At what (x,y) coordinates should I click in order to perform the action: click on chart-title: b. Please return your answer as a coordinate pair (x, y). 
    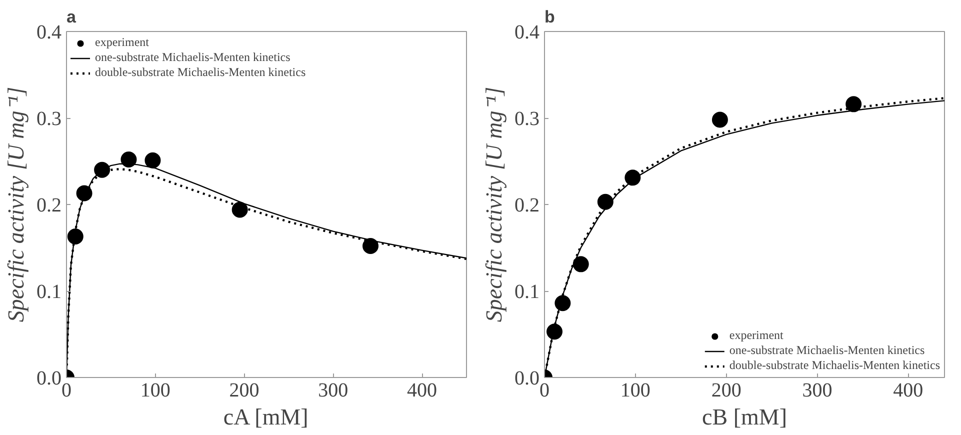
    Looking at the image, I should click on (549, 17).